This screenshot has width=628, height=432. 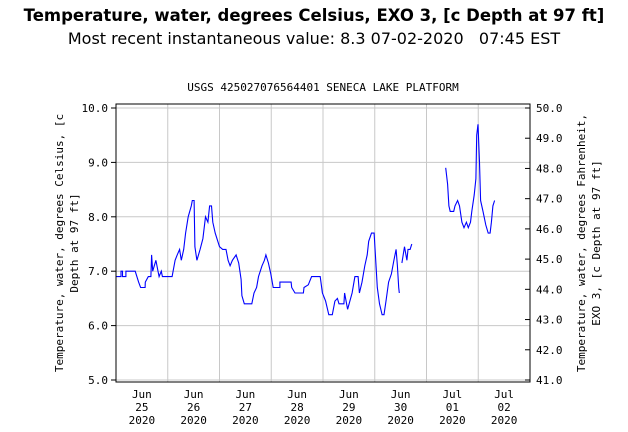 I want to click on y-tick-label: 7.0, so click(x=98, y=271).